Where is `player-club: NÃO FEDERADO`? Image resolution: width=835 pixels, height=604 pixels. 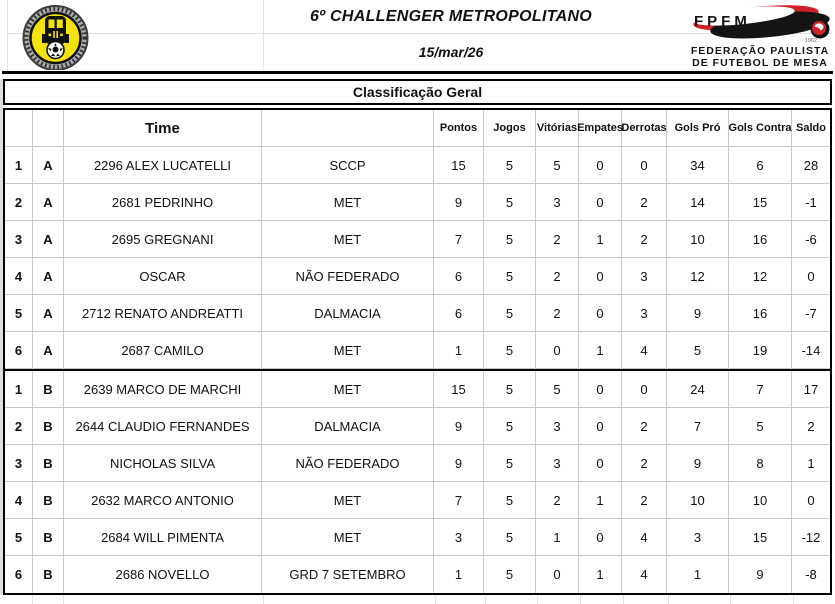 player-club: NÃO FEDERADO is located at coordinates (348, 276).